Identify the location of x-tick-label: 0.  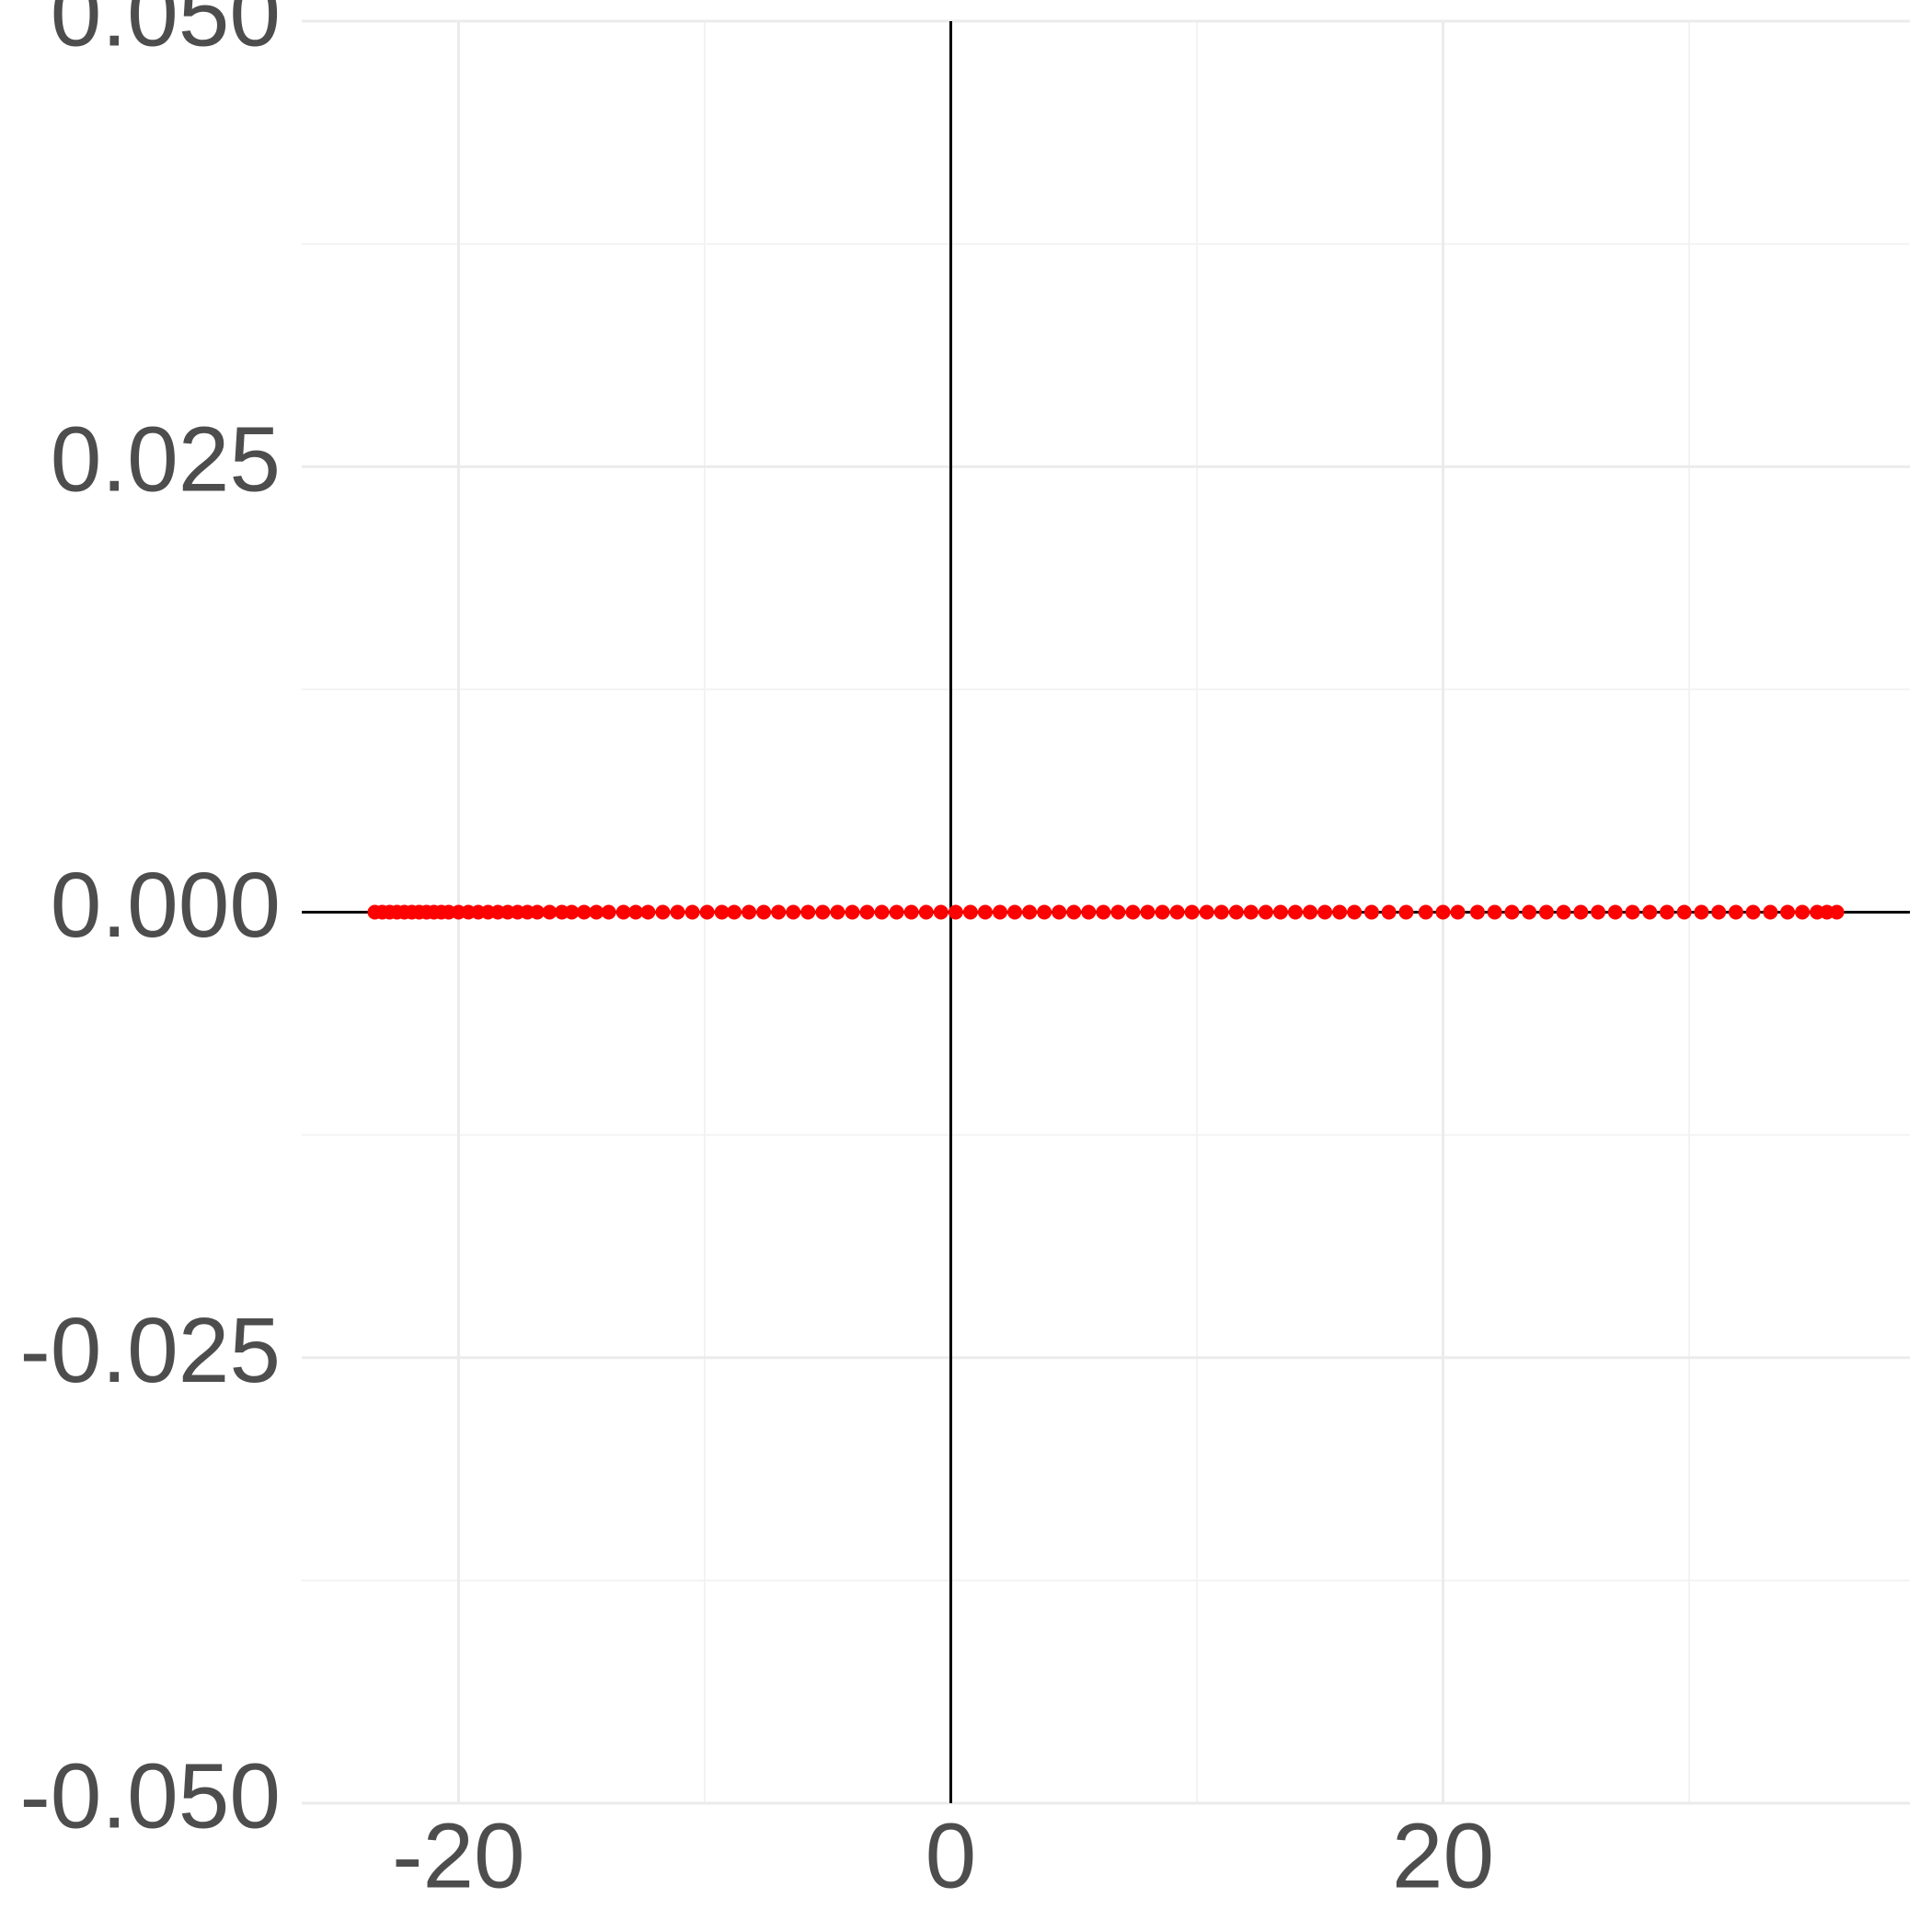
(951, 1855).